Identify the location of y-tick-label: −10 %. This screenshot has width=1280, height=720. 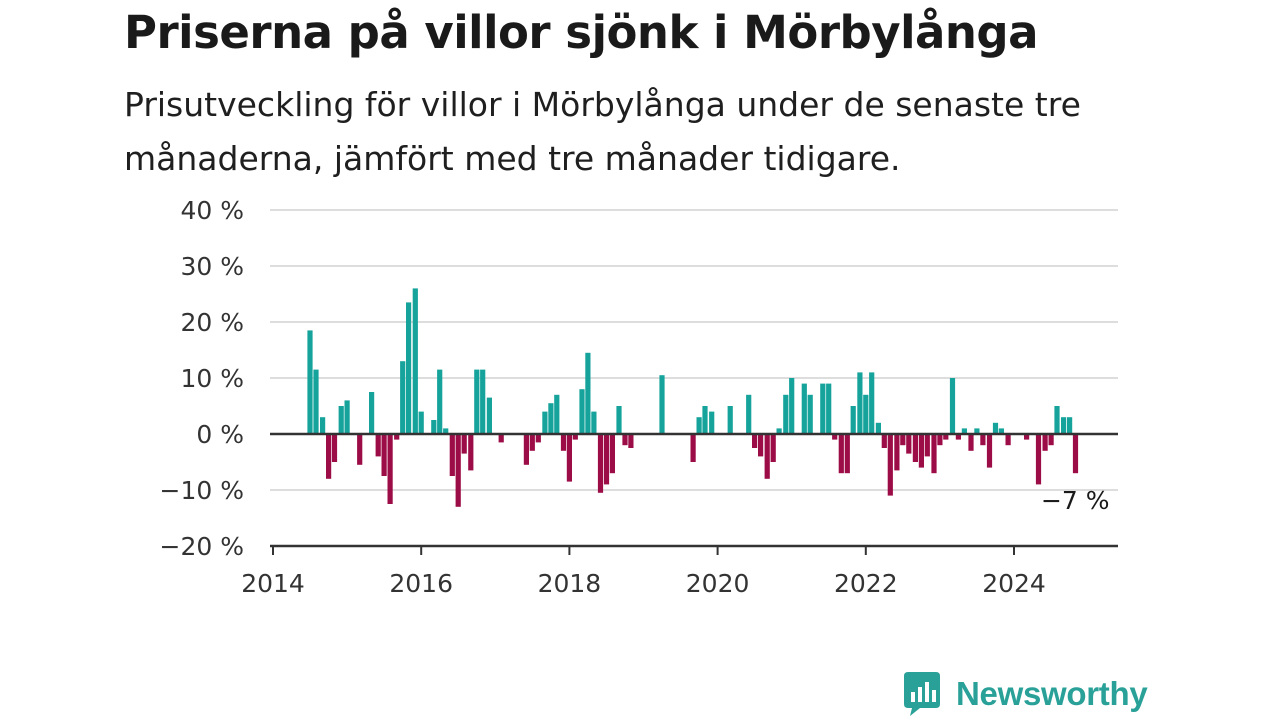
(202, 490).